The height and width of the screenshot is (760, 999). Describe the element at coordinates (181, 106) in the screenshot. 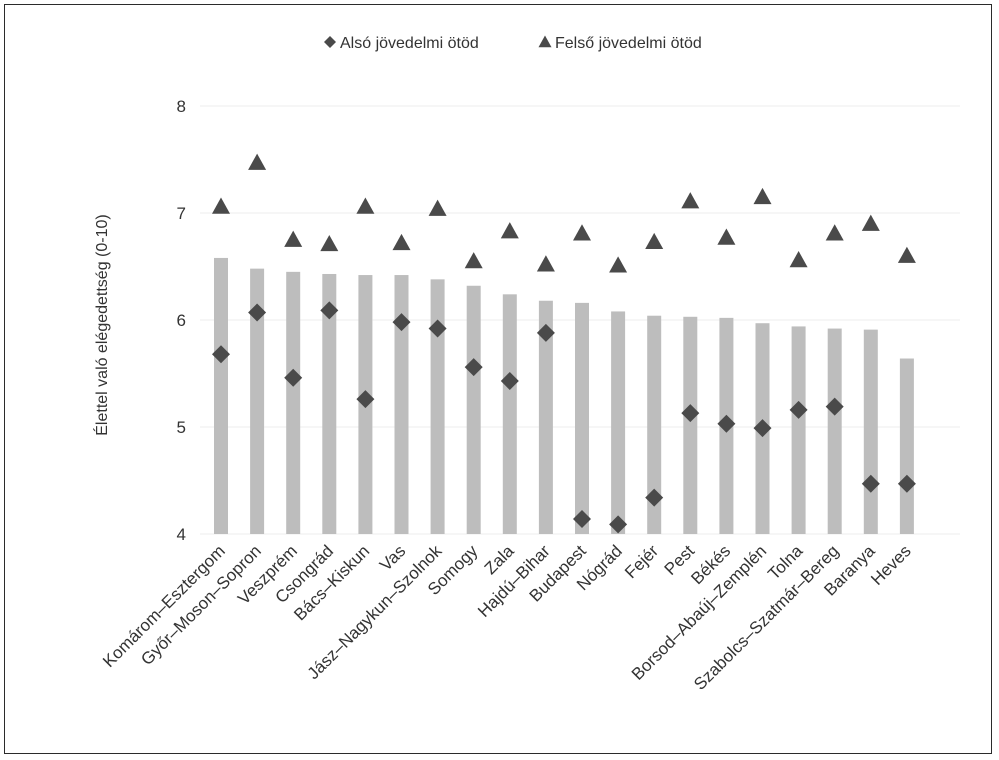

I see `y-tick-label: 8` at that location.